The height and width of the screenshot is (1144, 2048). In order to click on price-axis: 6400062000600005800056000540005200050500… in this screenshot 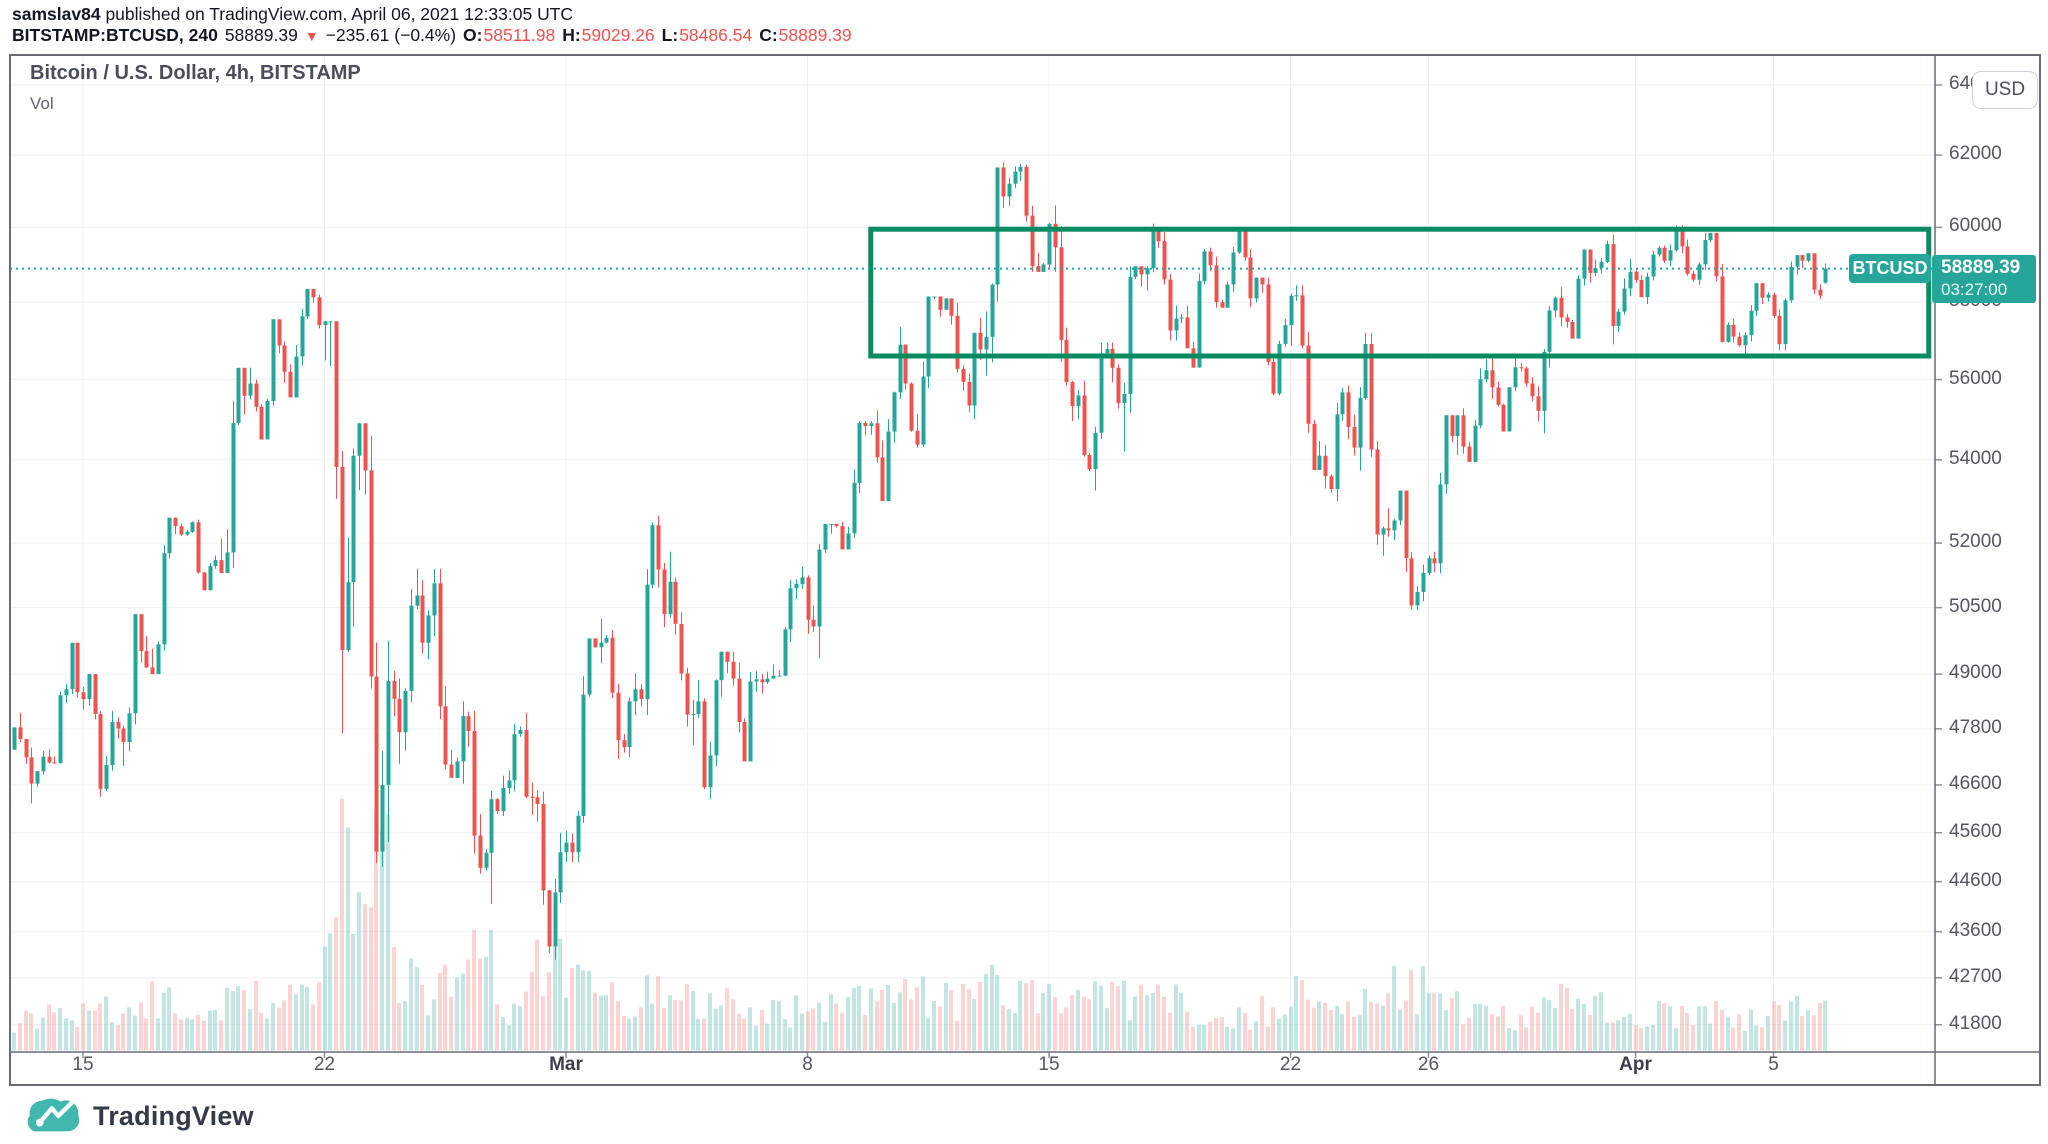, I will do `click(1990, 553)`.